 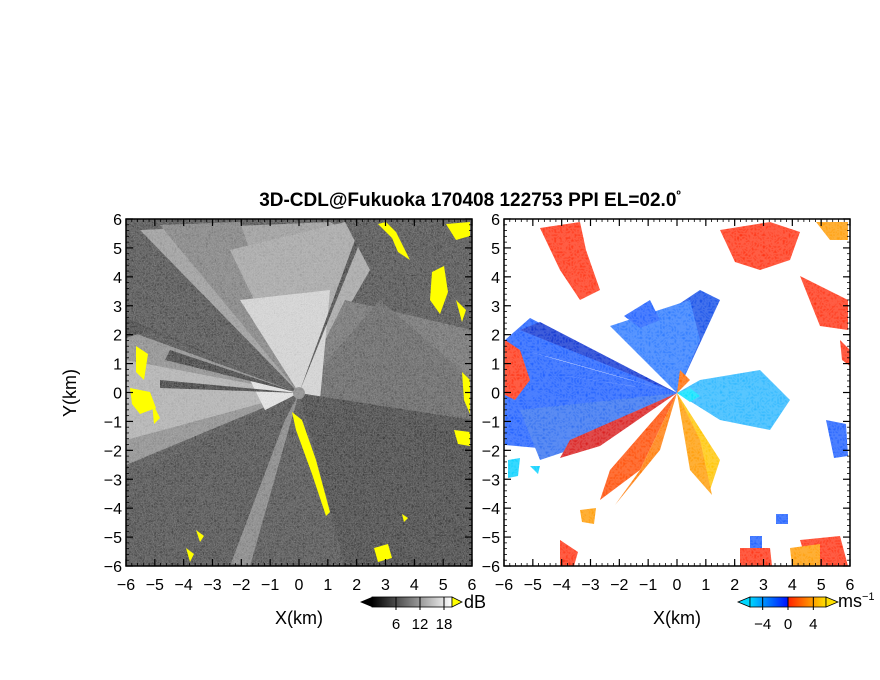 What do you see at coordinates (299, 618) in the screenshot?
I see `reflectivity-xlabel: X(km)` at bounding box center [299, 618].